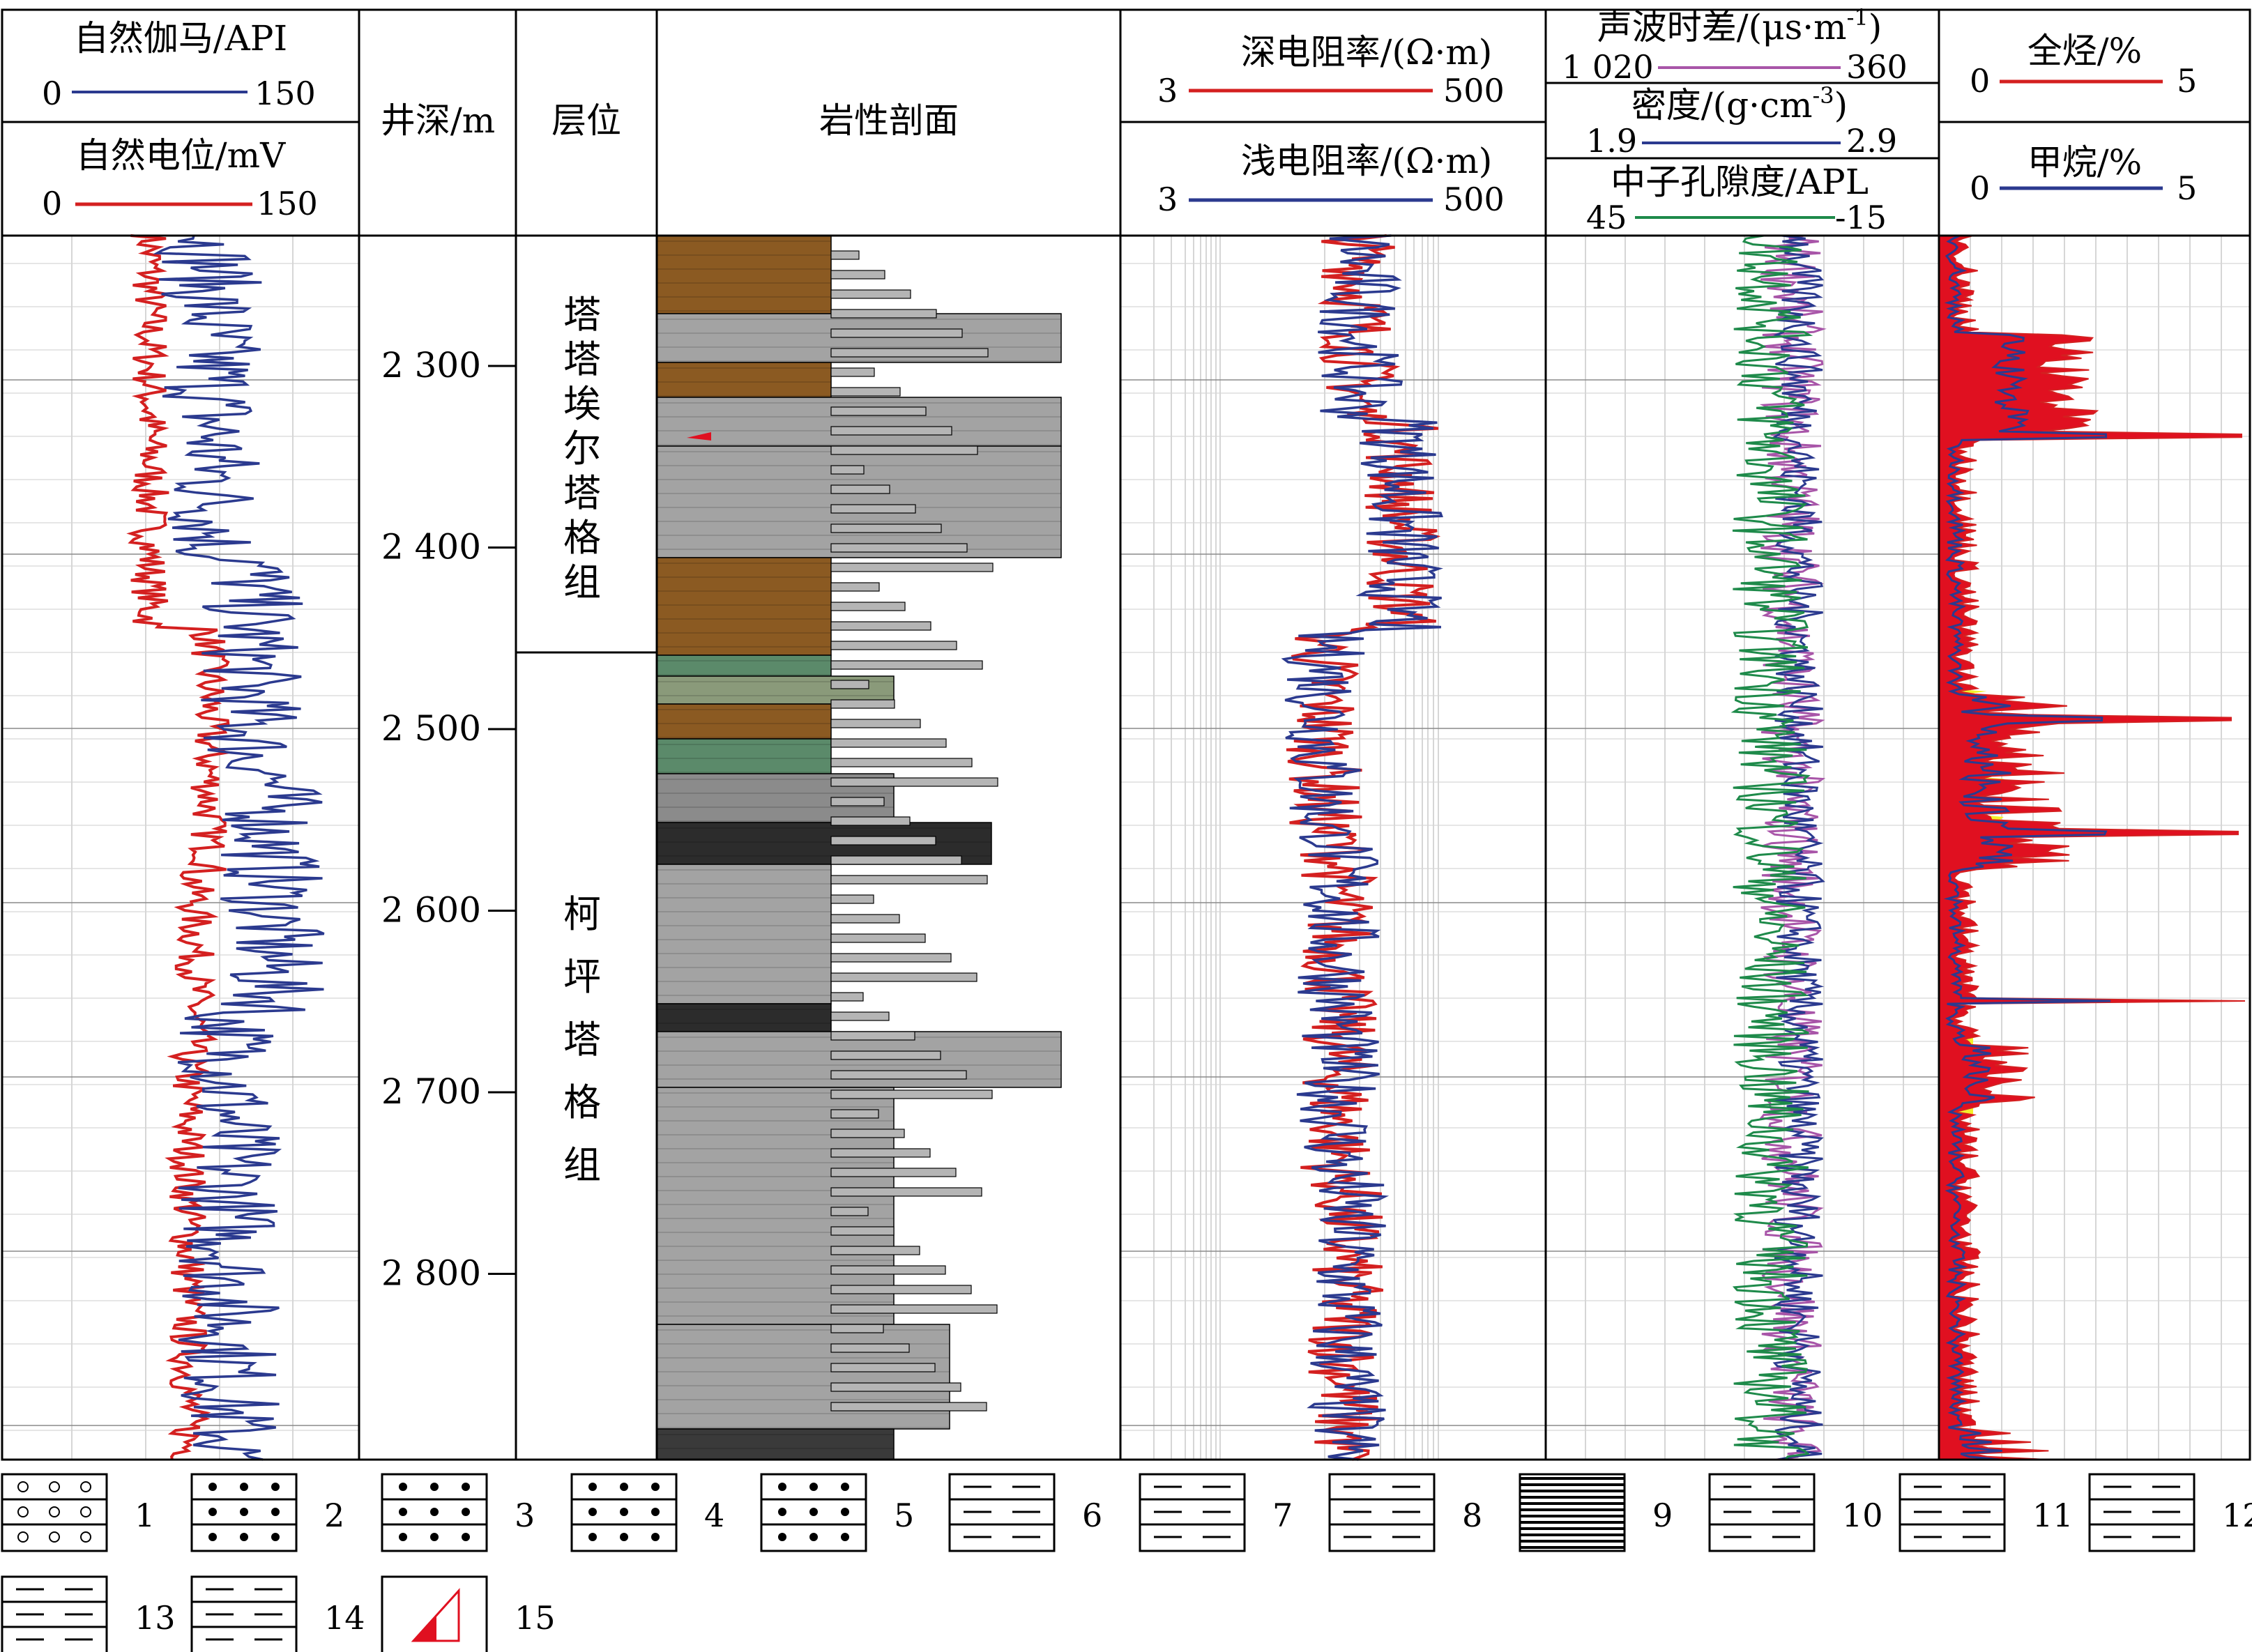  Describe the element at coordinates (1167, 90) in the screenshot. I see `deep-res-min: 3` at that location.